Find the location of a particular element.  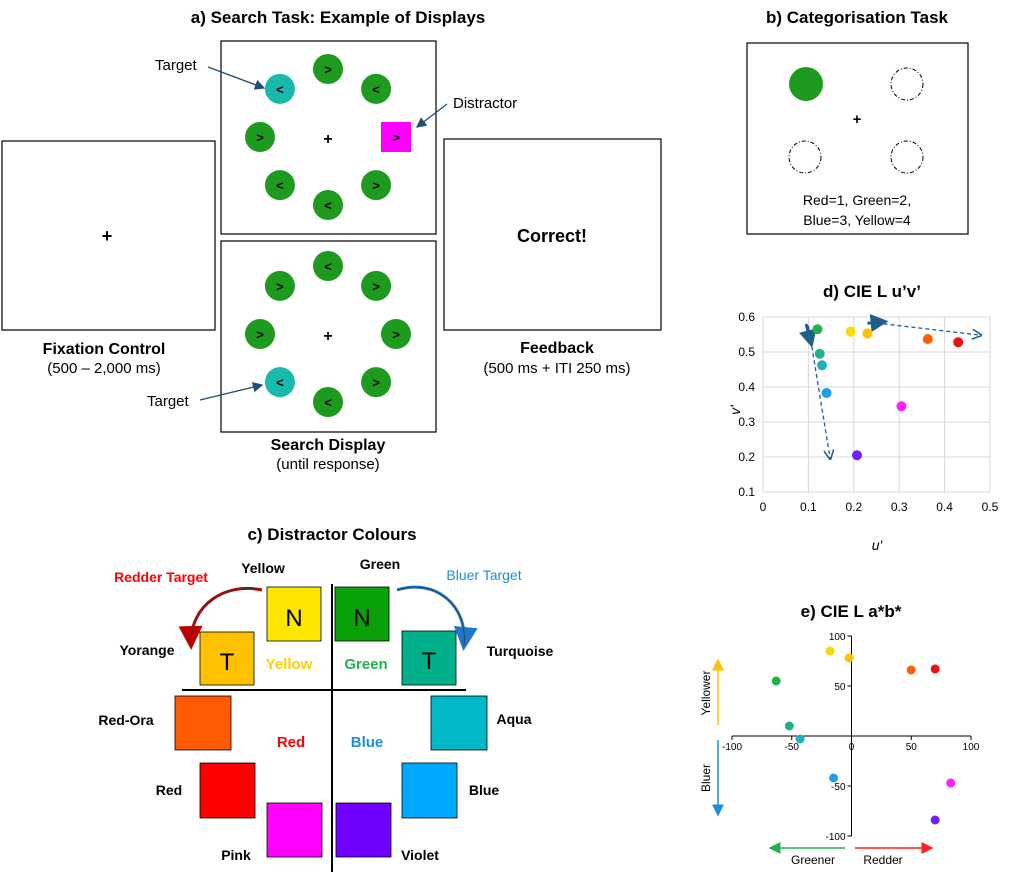

label-aqua: Aqua is located at coordinates (514, 719).